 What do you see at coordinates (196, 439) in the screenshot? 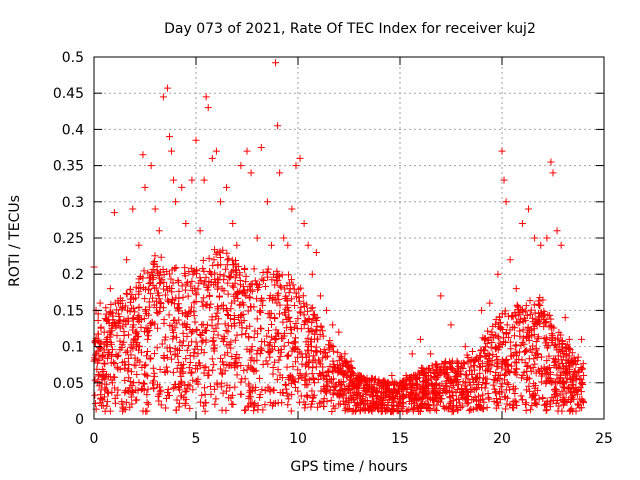
I see `x-tick-label: 5` at bounding box center [196, 439].